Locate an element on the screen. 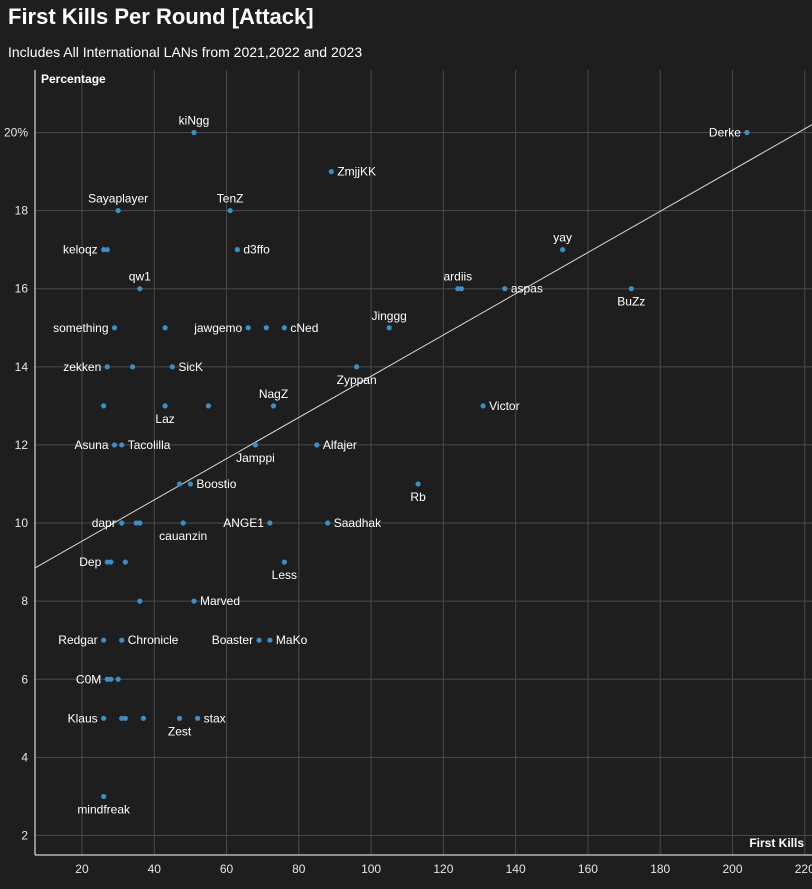  y-tick-label: 12 is located at coordinates (22, 445).